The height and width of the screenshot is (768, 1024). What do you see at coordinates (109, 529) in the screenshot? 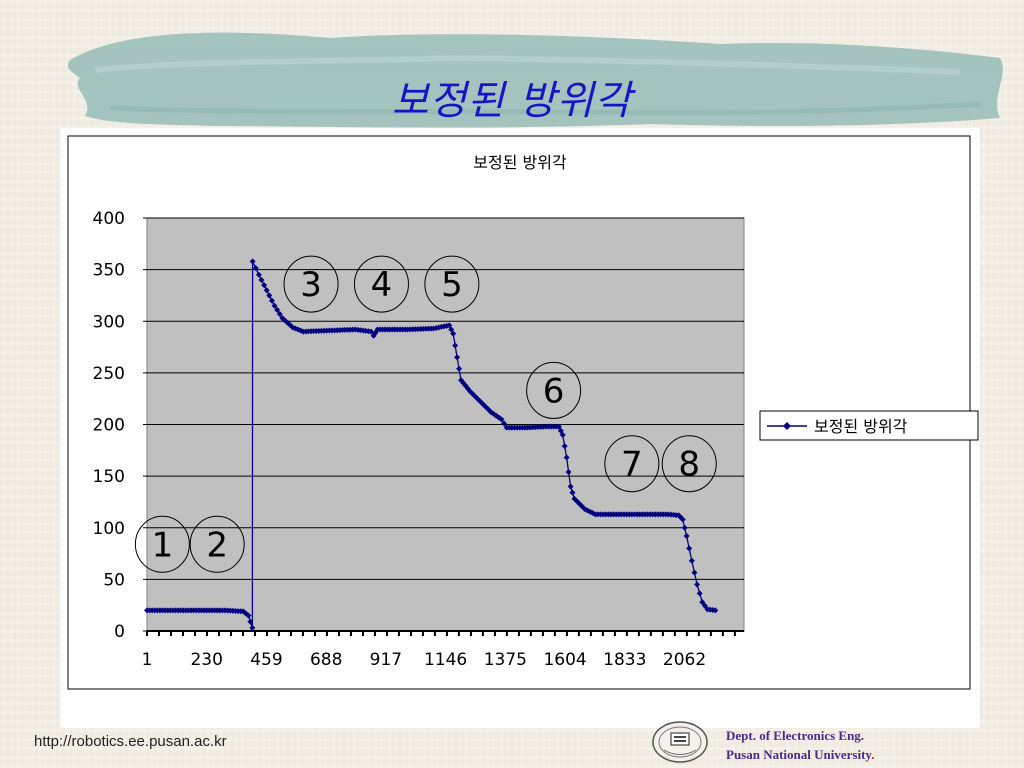
I see `y-tick-label: 100` at bounding box center [109, 529].